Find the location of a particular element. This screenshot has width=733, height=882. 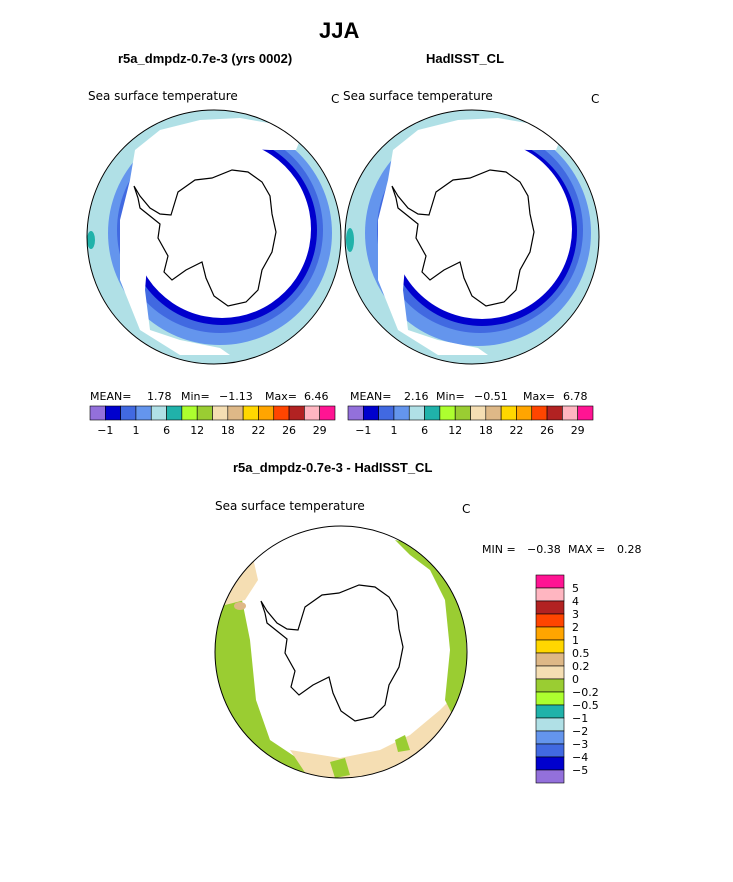

diff-colorbar-tick-label: 0.5 is located at coordinates (581, 653).